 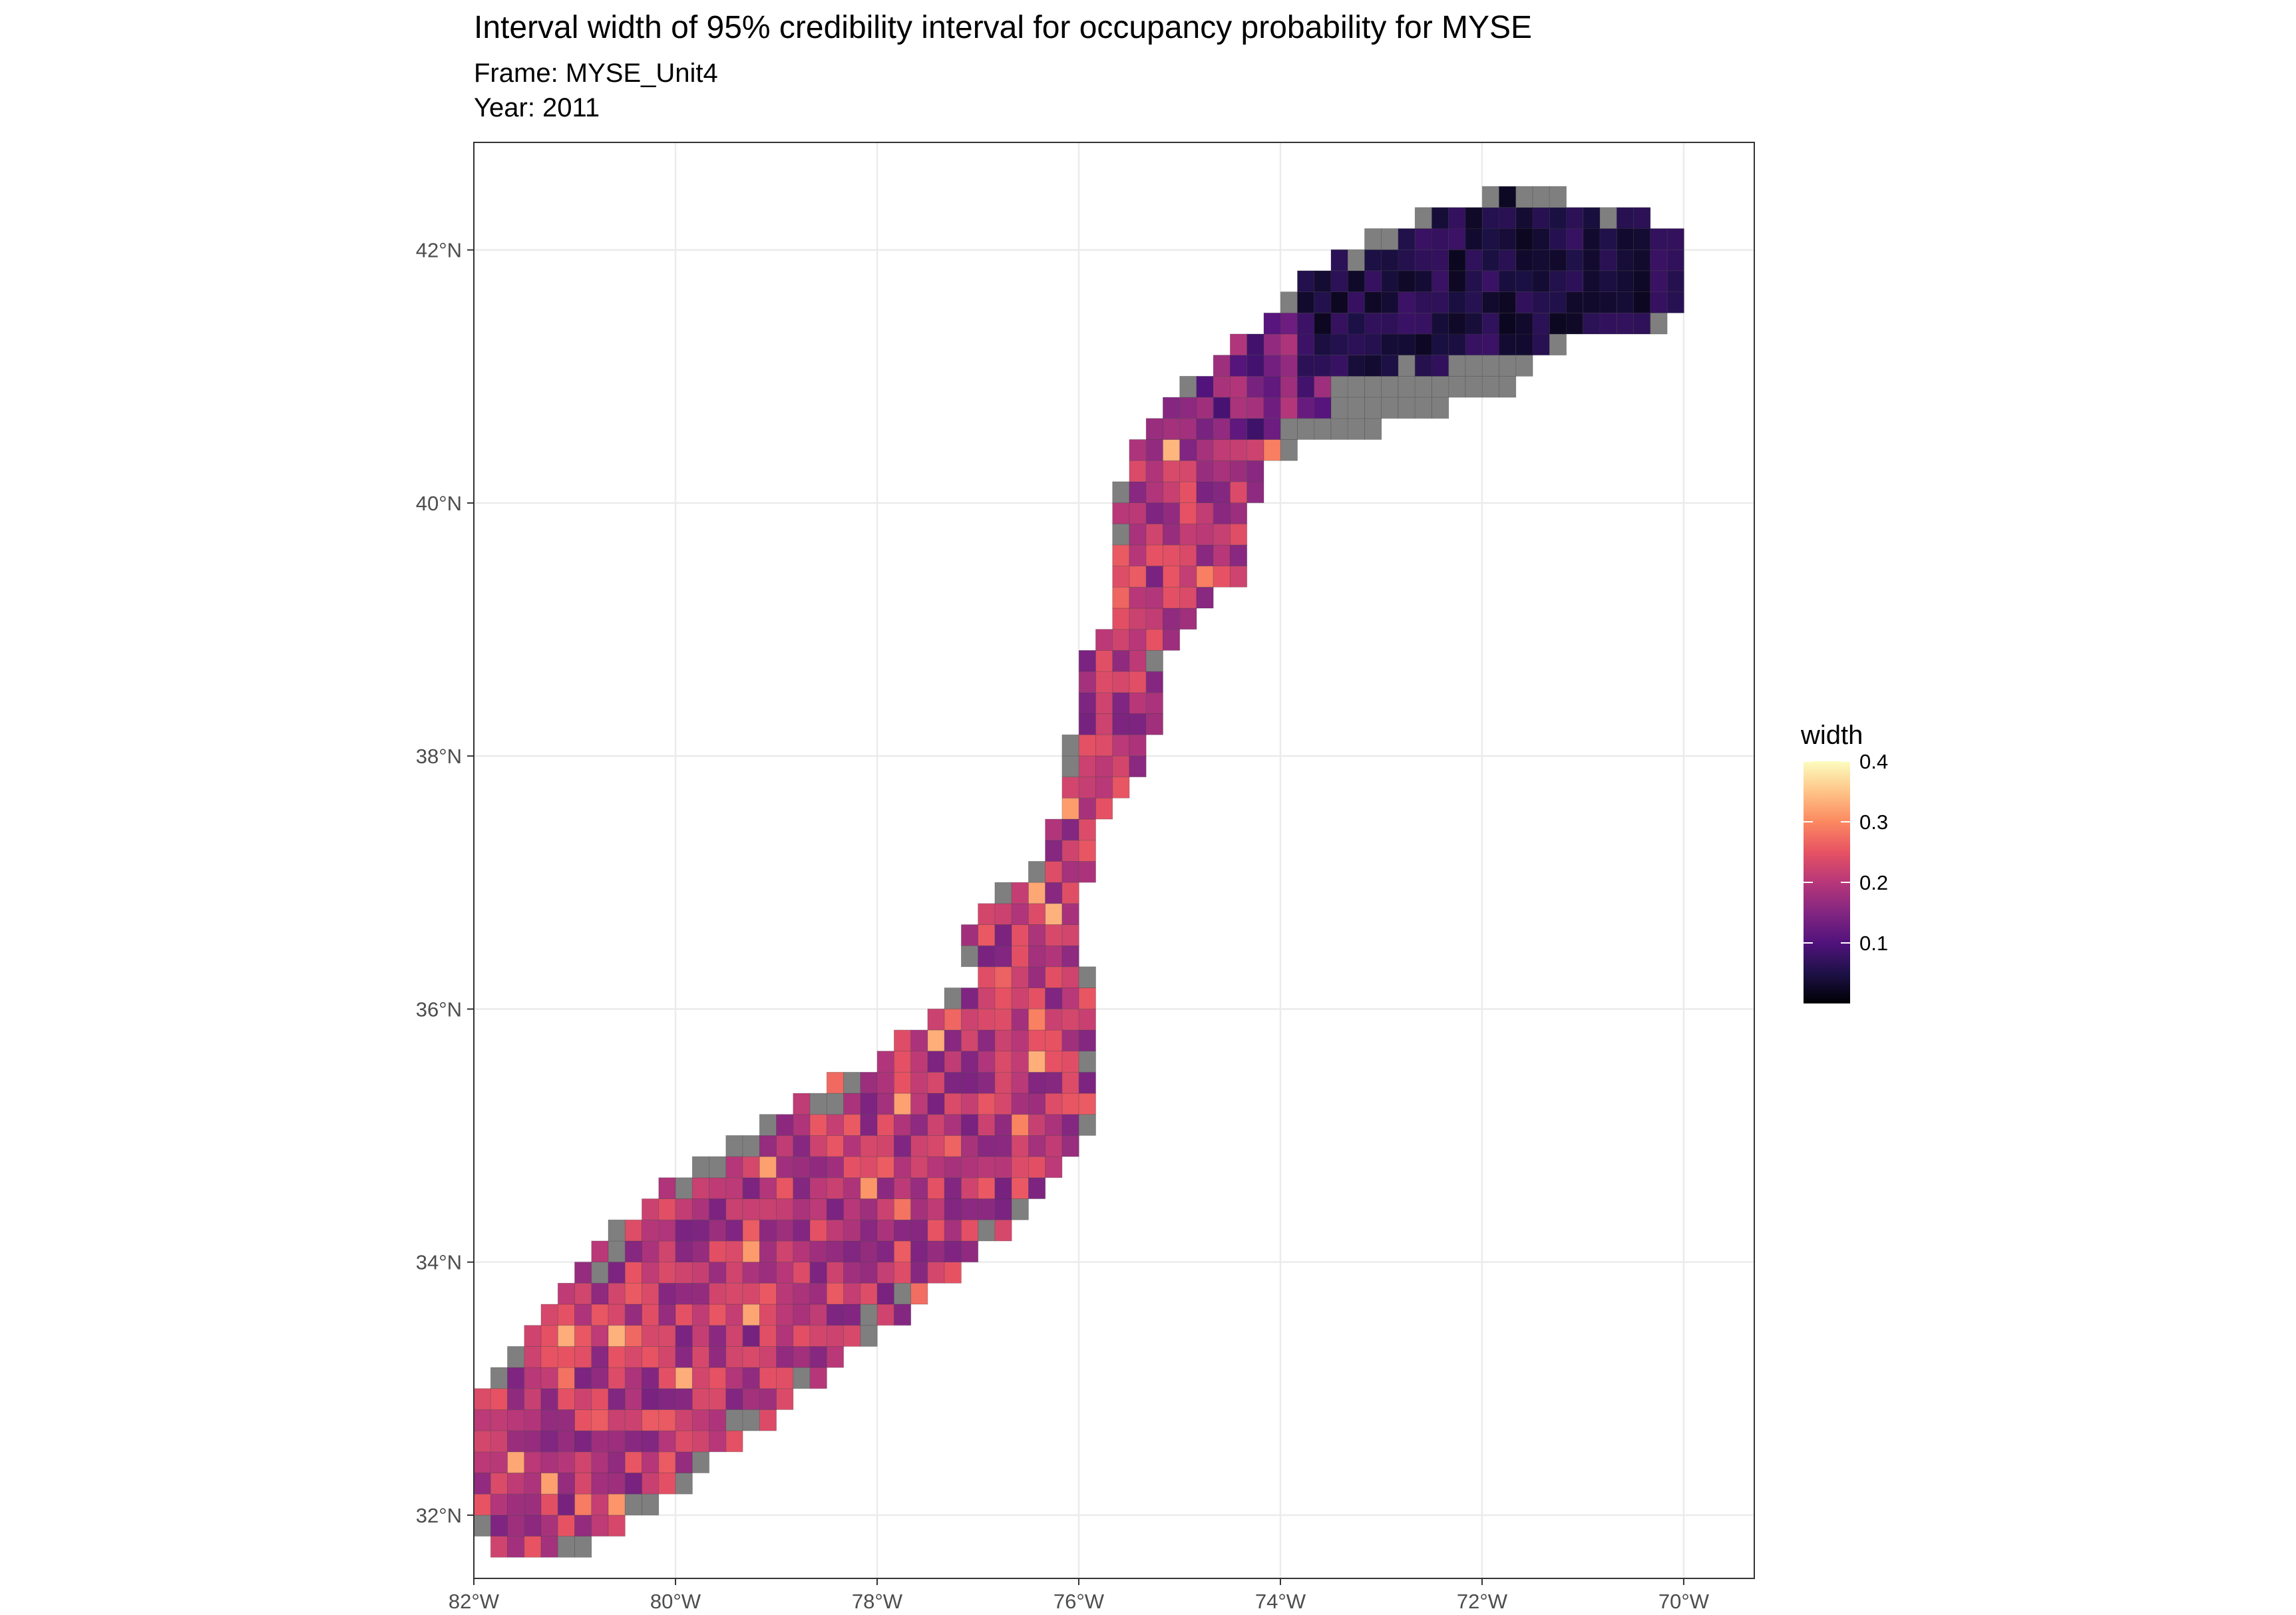 What do you see at coordinates (1831, 735) in the screenshot?
I see `legend-title: width` at bounding box center [1831, 735].